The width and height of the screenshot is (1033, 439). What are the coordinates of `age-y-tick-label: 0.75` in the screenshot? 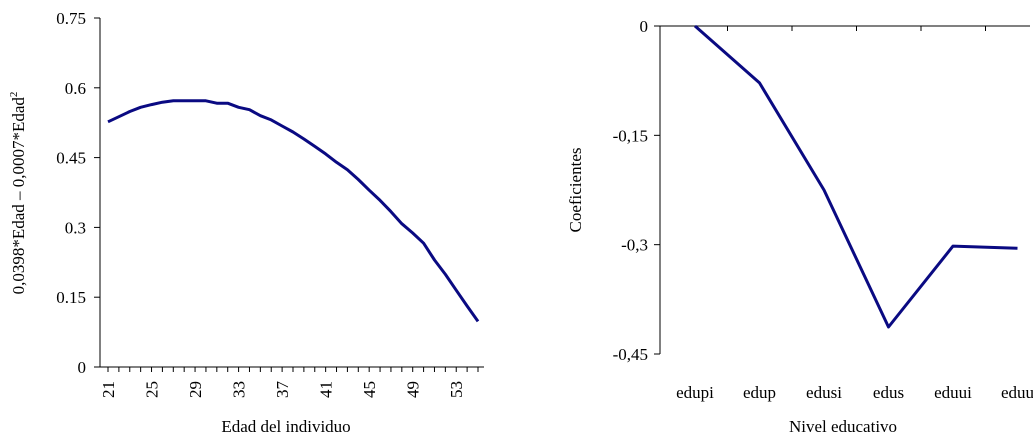 It's located at (71, 18).